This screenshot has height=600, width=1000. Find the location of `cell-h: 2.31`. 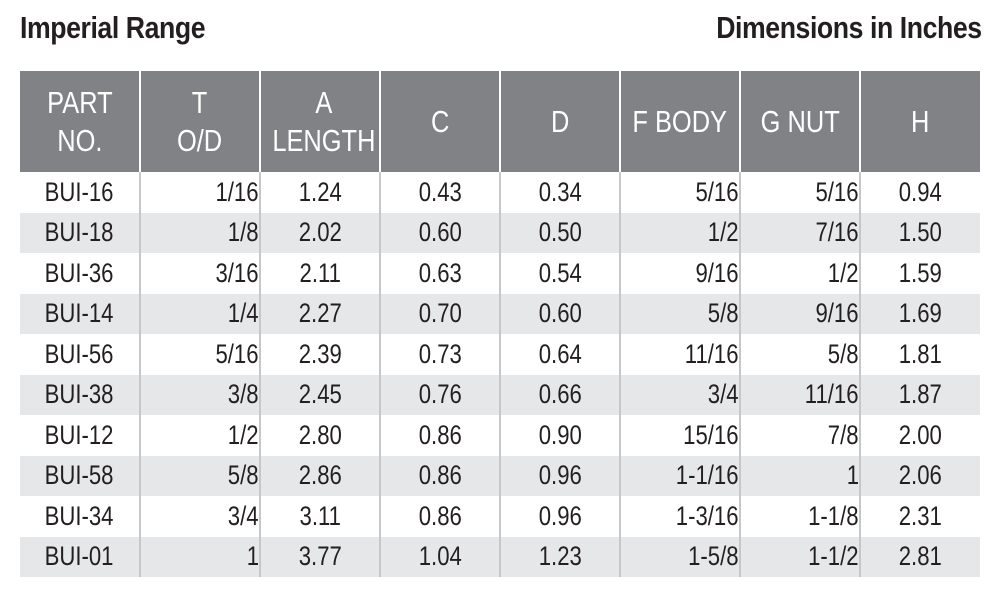

cell-h: 2.31 is located at coordinates (920, 516).